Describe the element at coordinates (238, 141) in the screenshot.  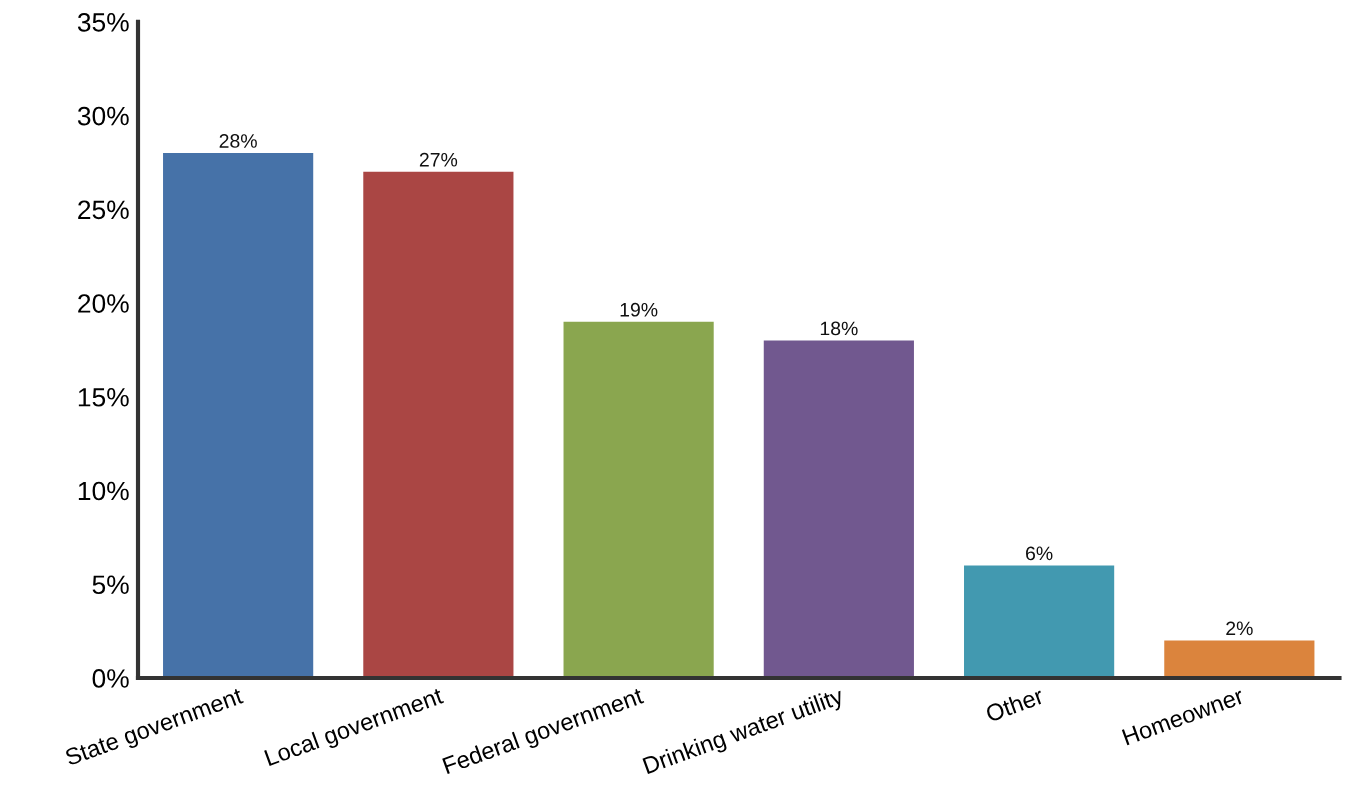
I see `data-label: 28%` at that location.